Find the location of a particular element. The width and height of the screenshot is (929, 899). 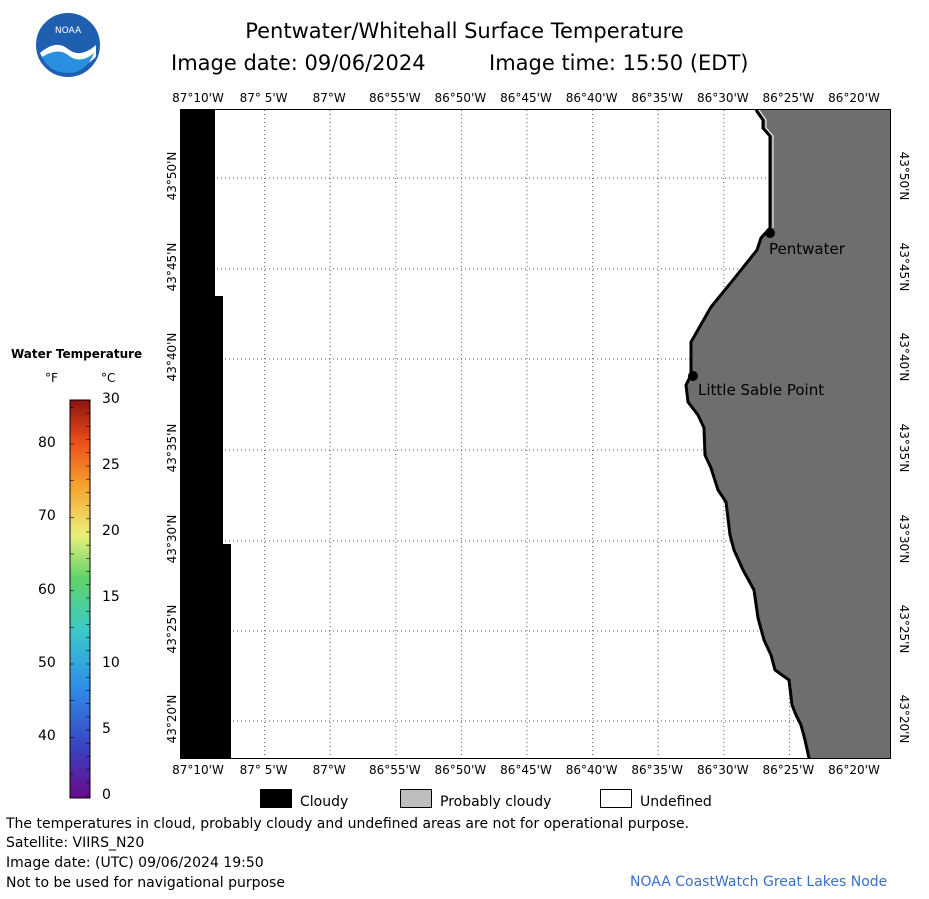

pentwater-label: Pentwater is located at coordinates (807, 249).